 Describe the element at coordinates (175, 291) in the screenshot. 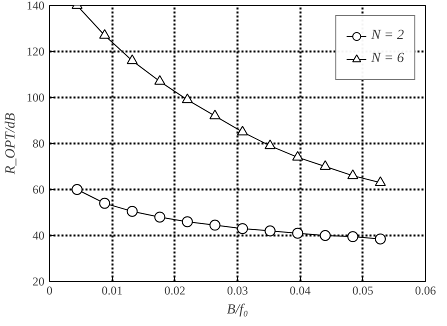

I see `x-tick-label: 0.02` at that location.